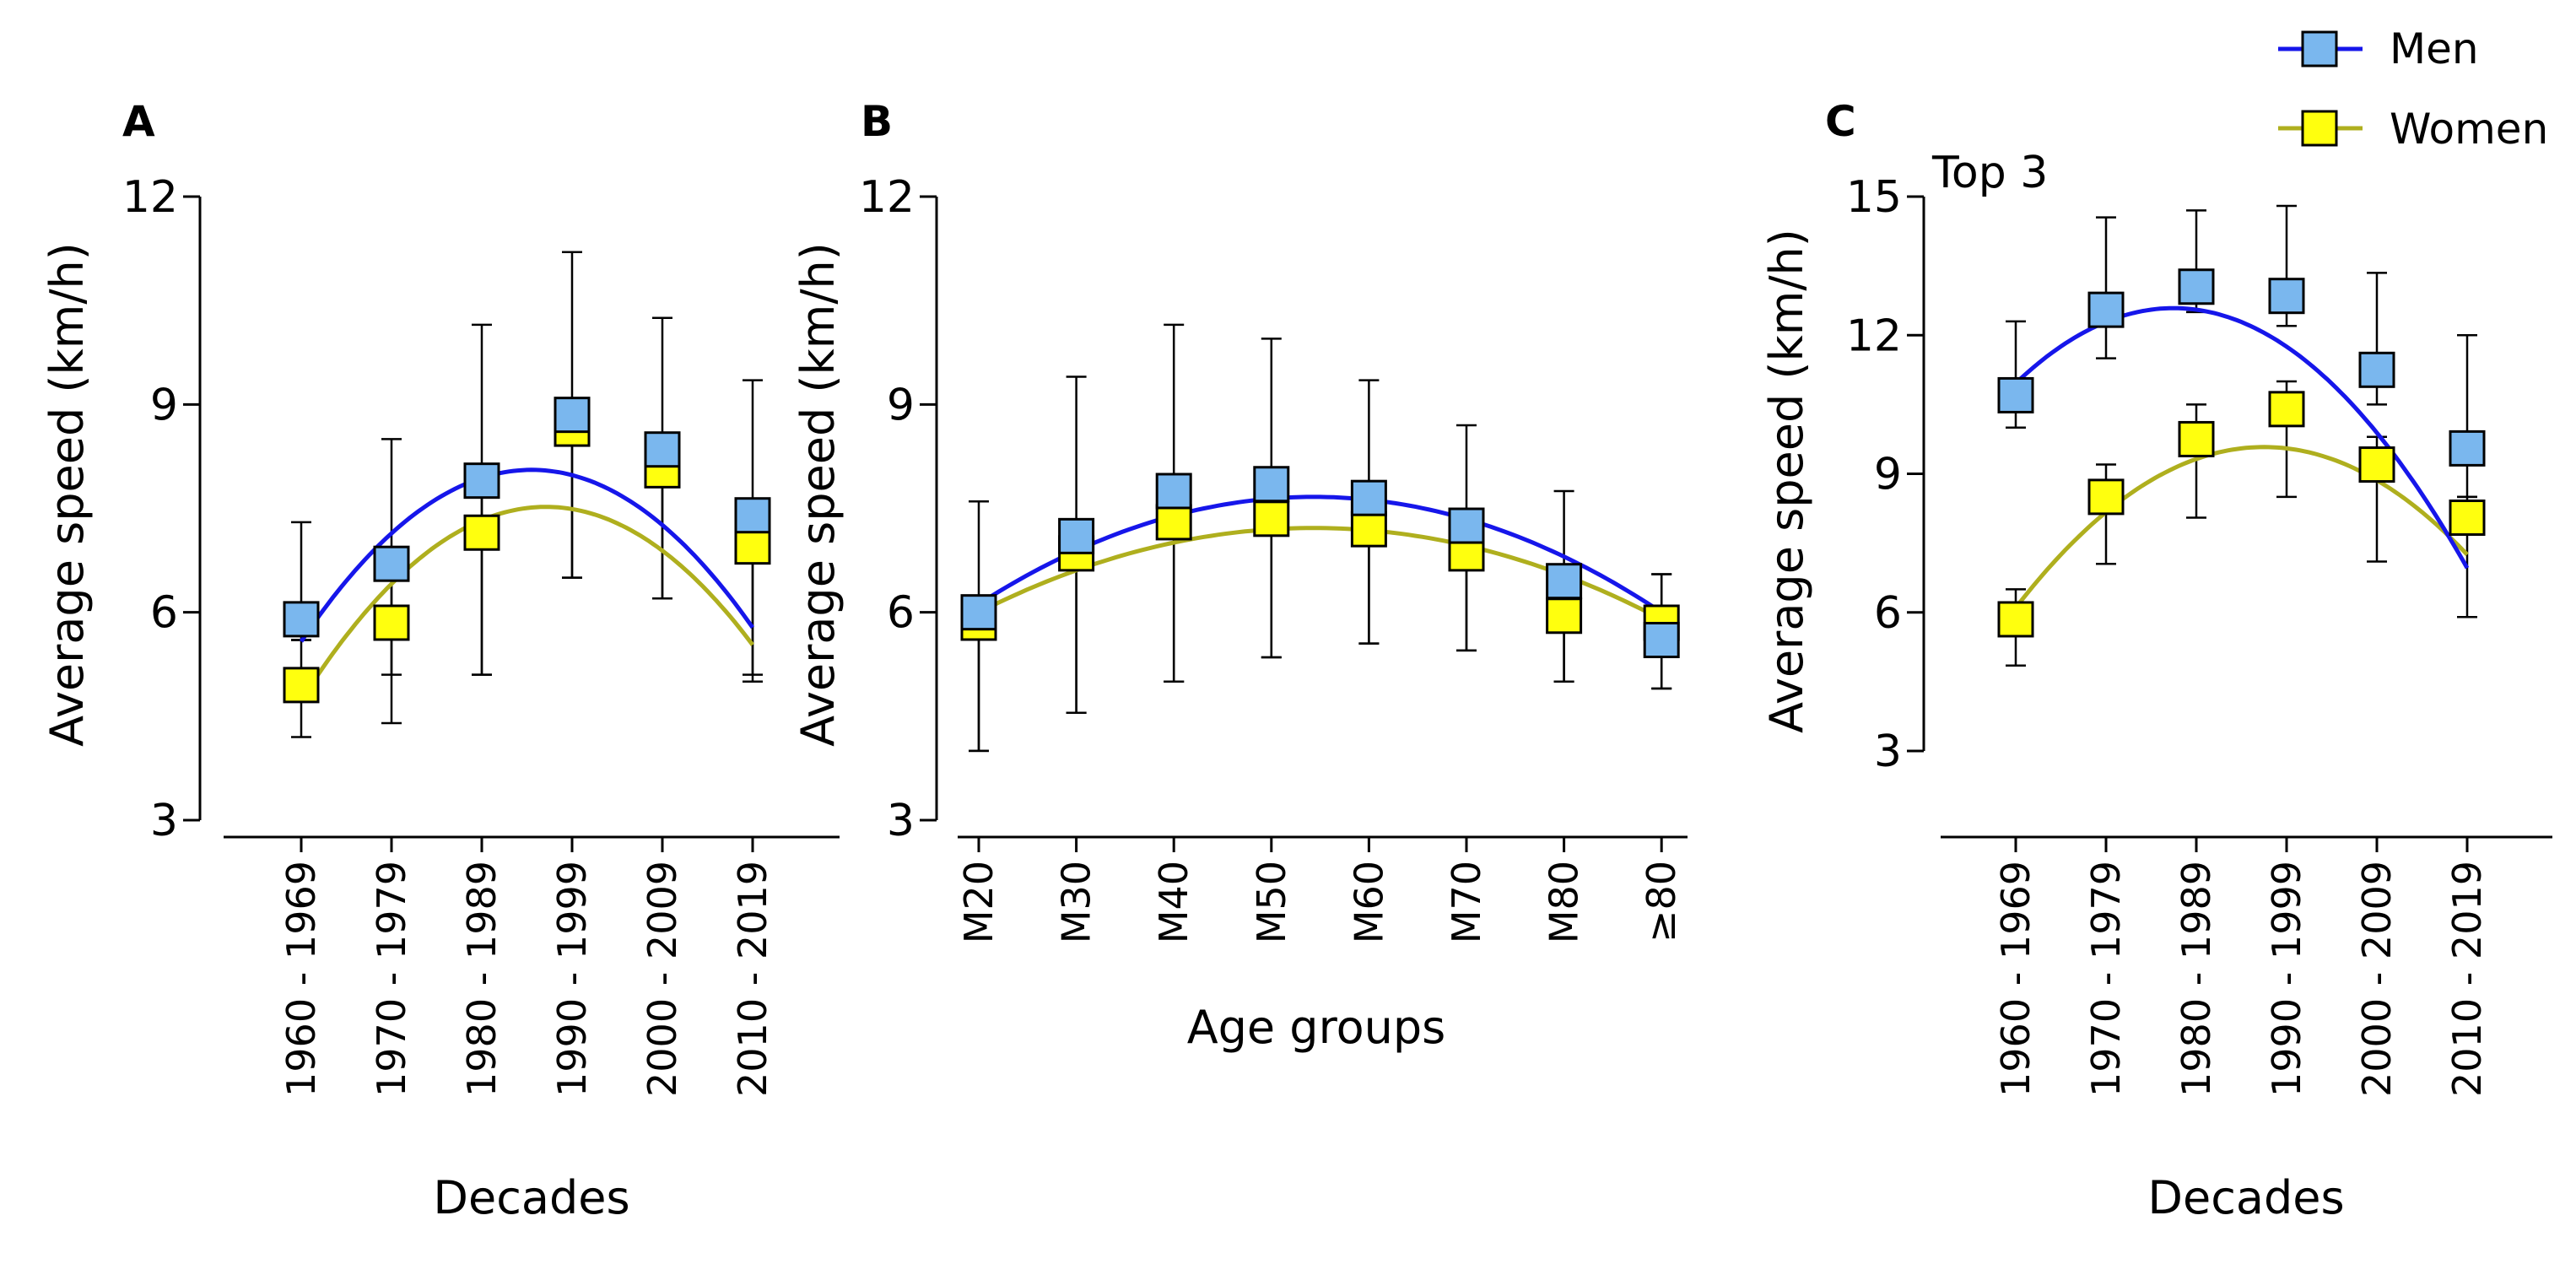 The image size is (2576, 1264). Describe the element at coordinates (2413, 89) in the screenshot. I see `legend: Men Women` at that location.